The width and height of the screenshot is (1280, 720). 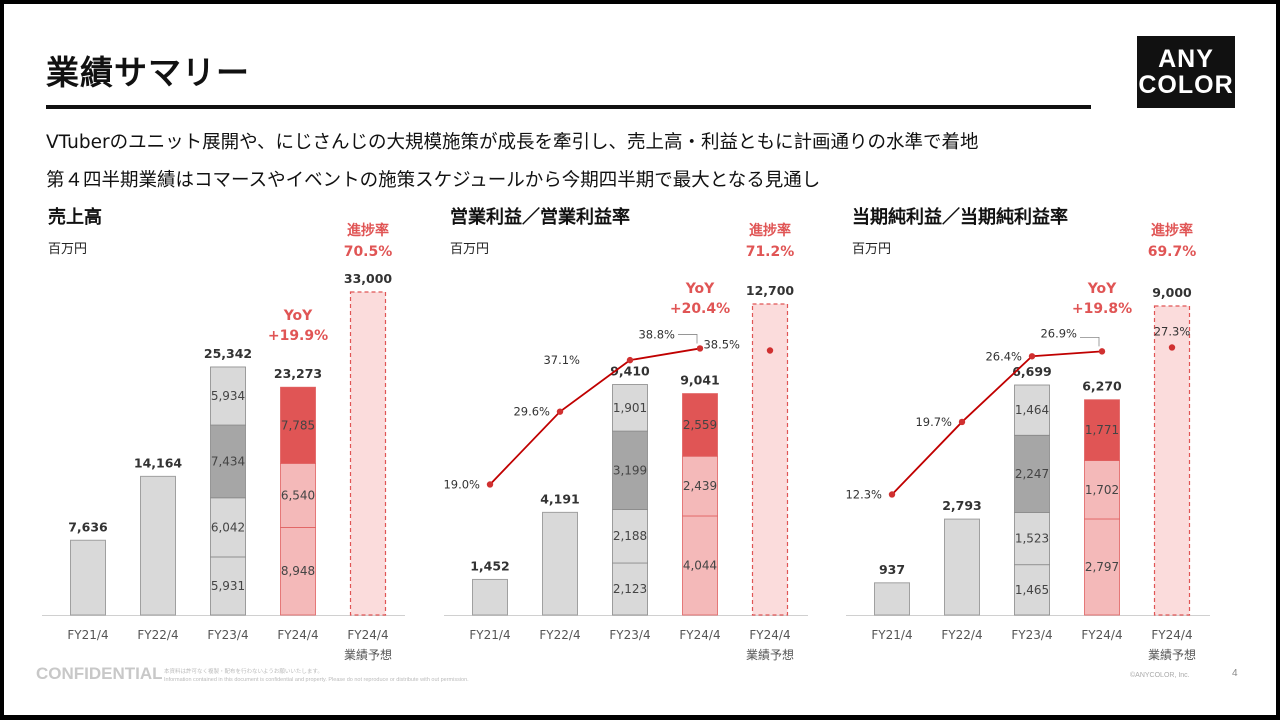 I want to click on segment-label: 3,199, so click(x=630, y=470).